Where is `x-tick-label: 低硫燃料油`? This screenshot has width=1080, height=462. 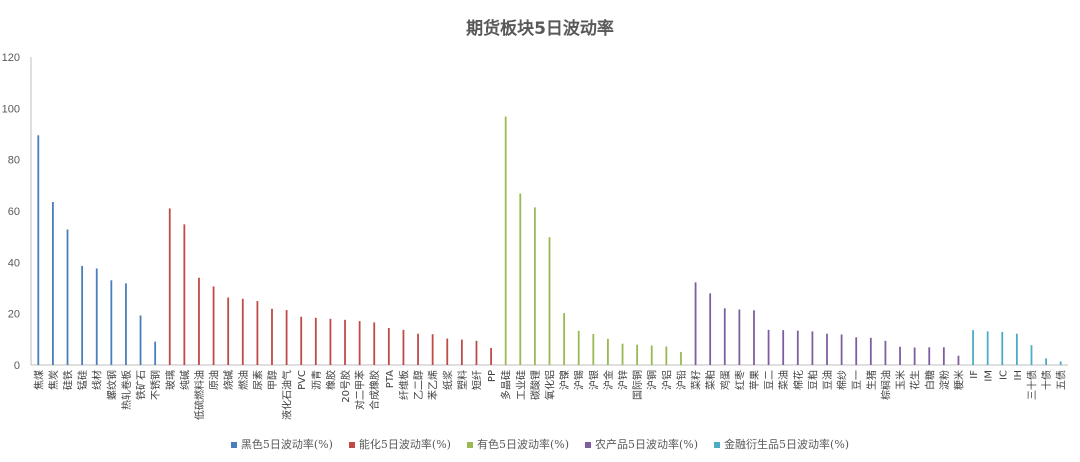 x-tick-label: 低硫燃料油 is located at coordinates (199, 395).